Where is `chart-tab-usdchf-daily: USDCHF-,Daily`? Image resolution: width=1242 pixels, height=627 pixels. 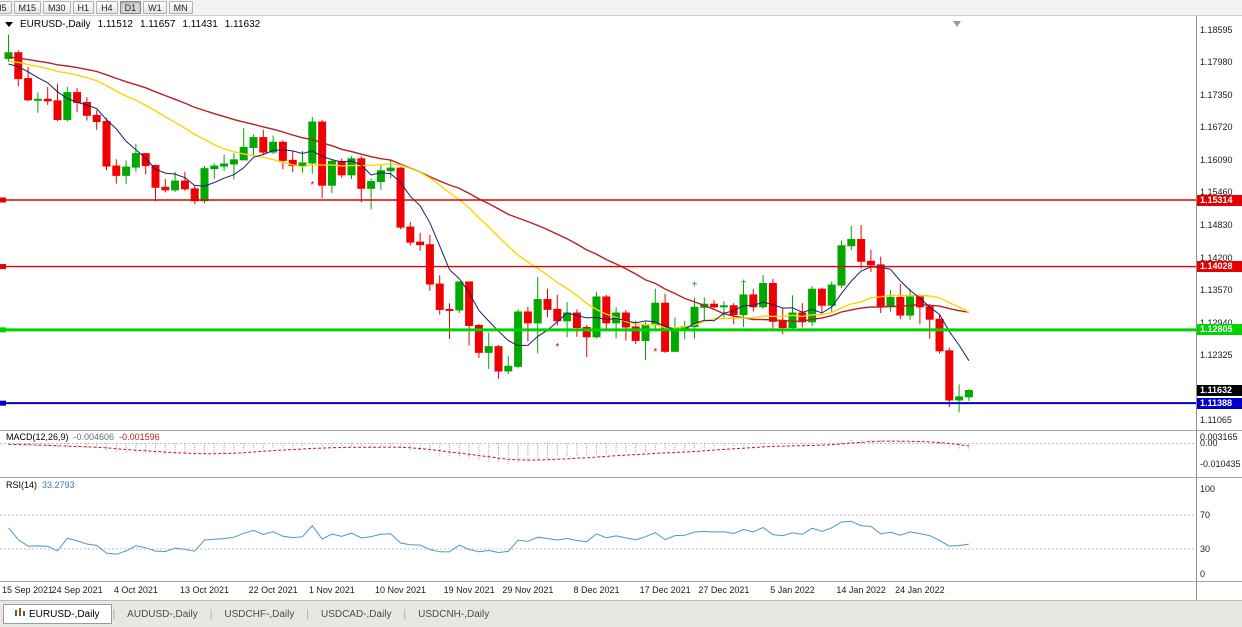
chart-tab-usdchf-daily: USDCHF-,Daily is located at coordinates (259, 614).